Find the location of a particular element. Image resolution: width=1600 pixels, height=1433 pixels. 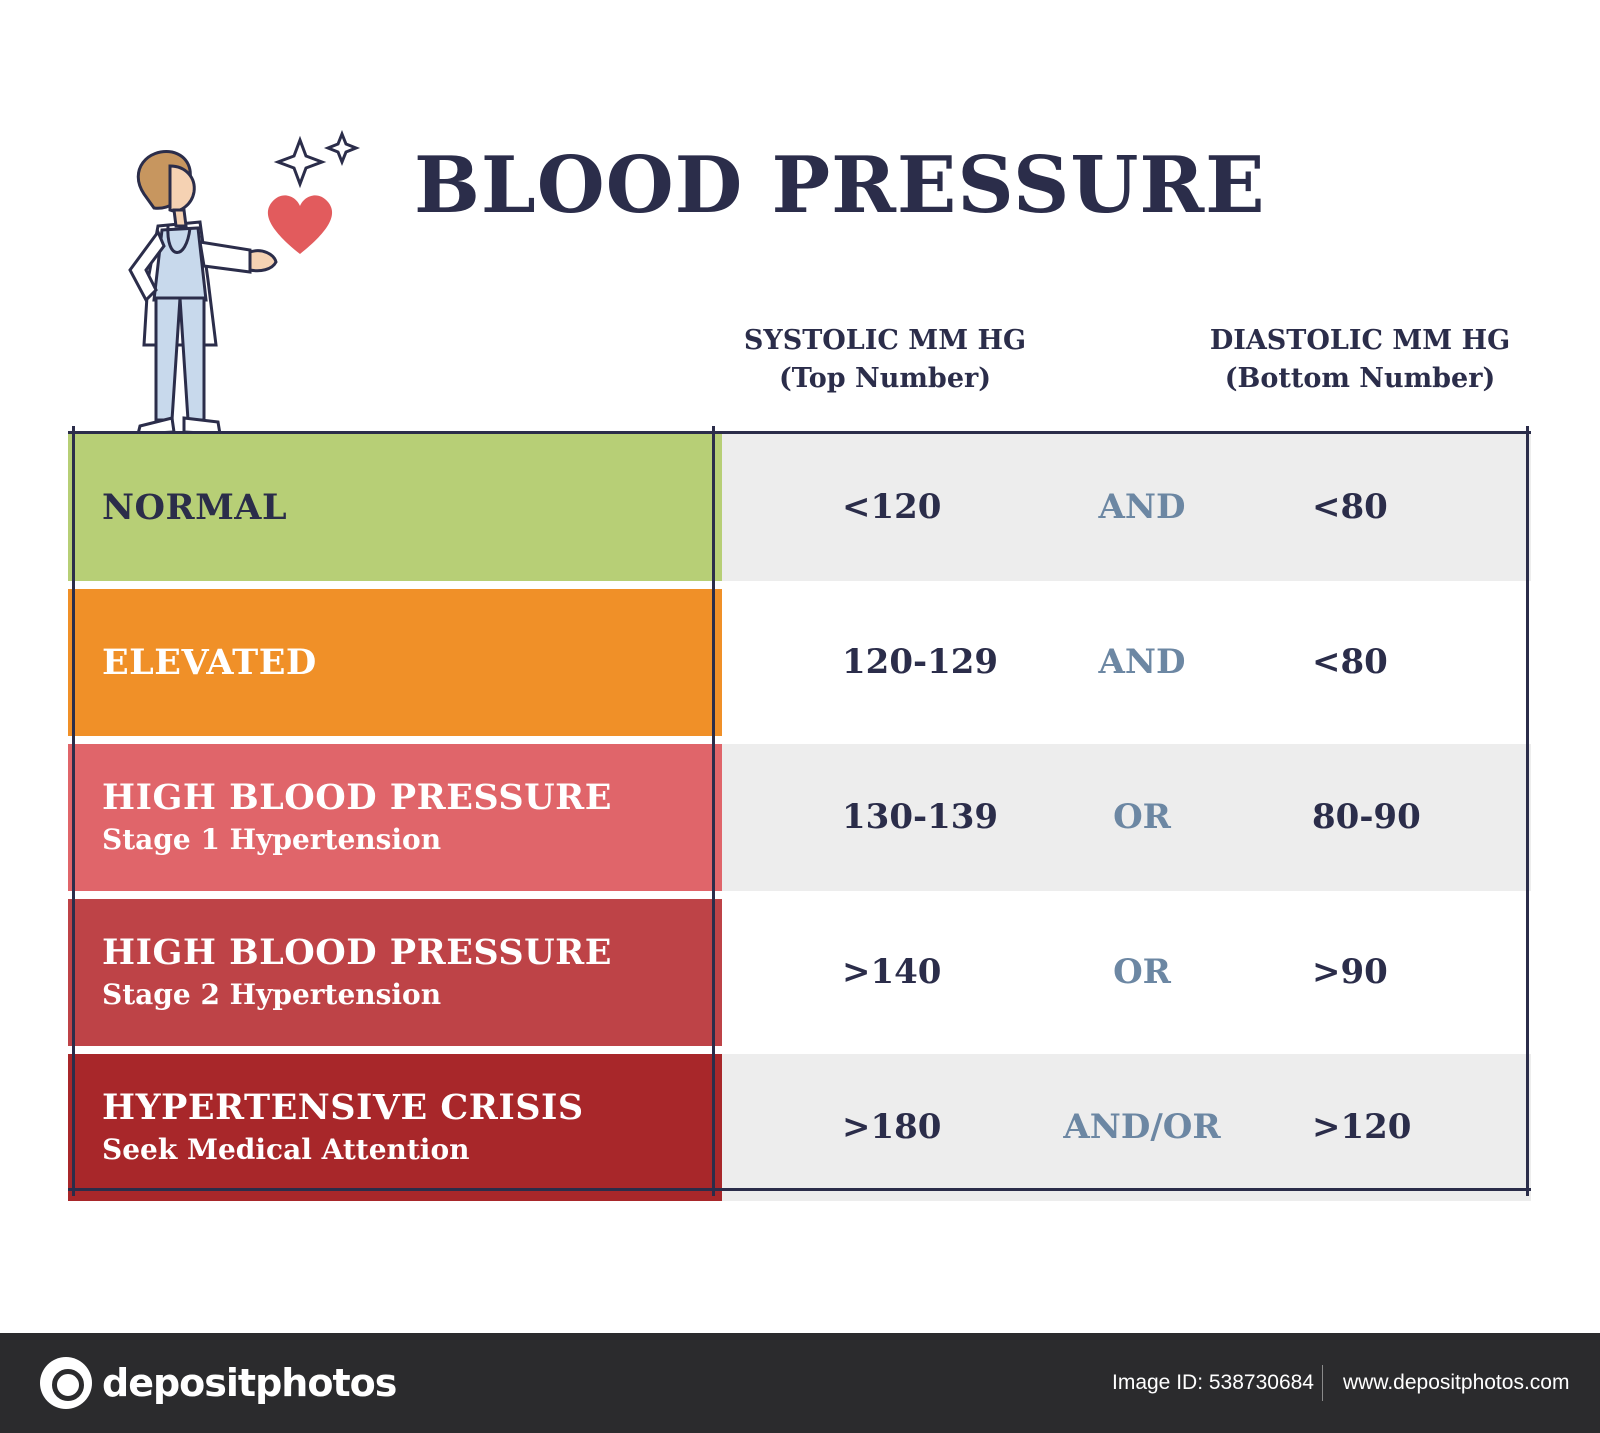

category-cell: HIGH BLOOD PRESSURE Stage 2 Hypertension is located at coordinates (395, 972).